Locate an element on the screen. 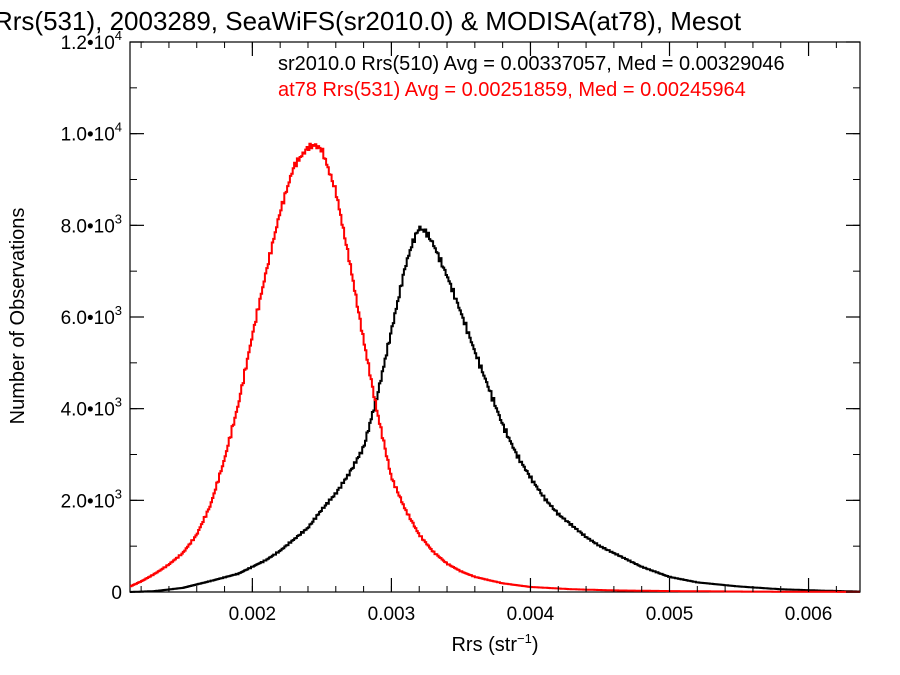 The height and width of the screenshot is (675, 900). x-axis-label: Rrs (str−1) is located at coordinates (494, 643).